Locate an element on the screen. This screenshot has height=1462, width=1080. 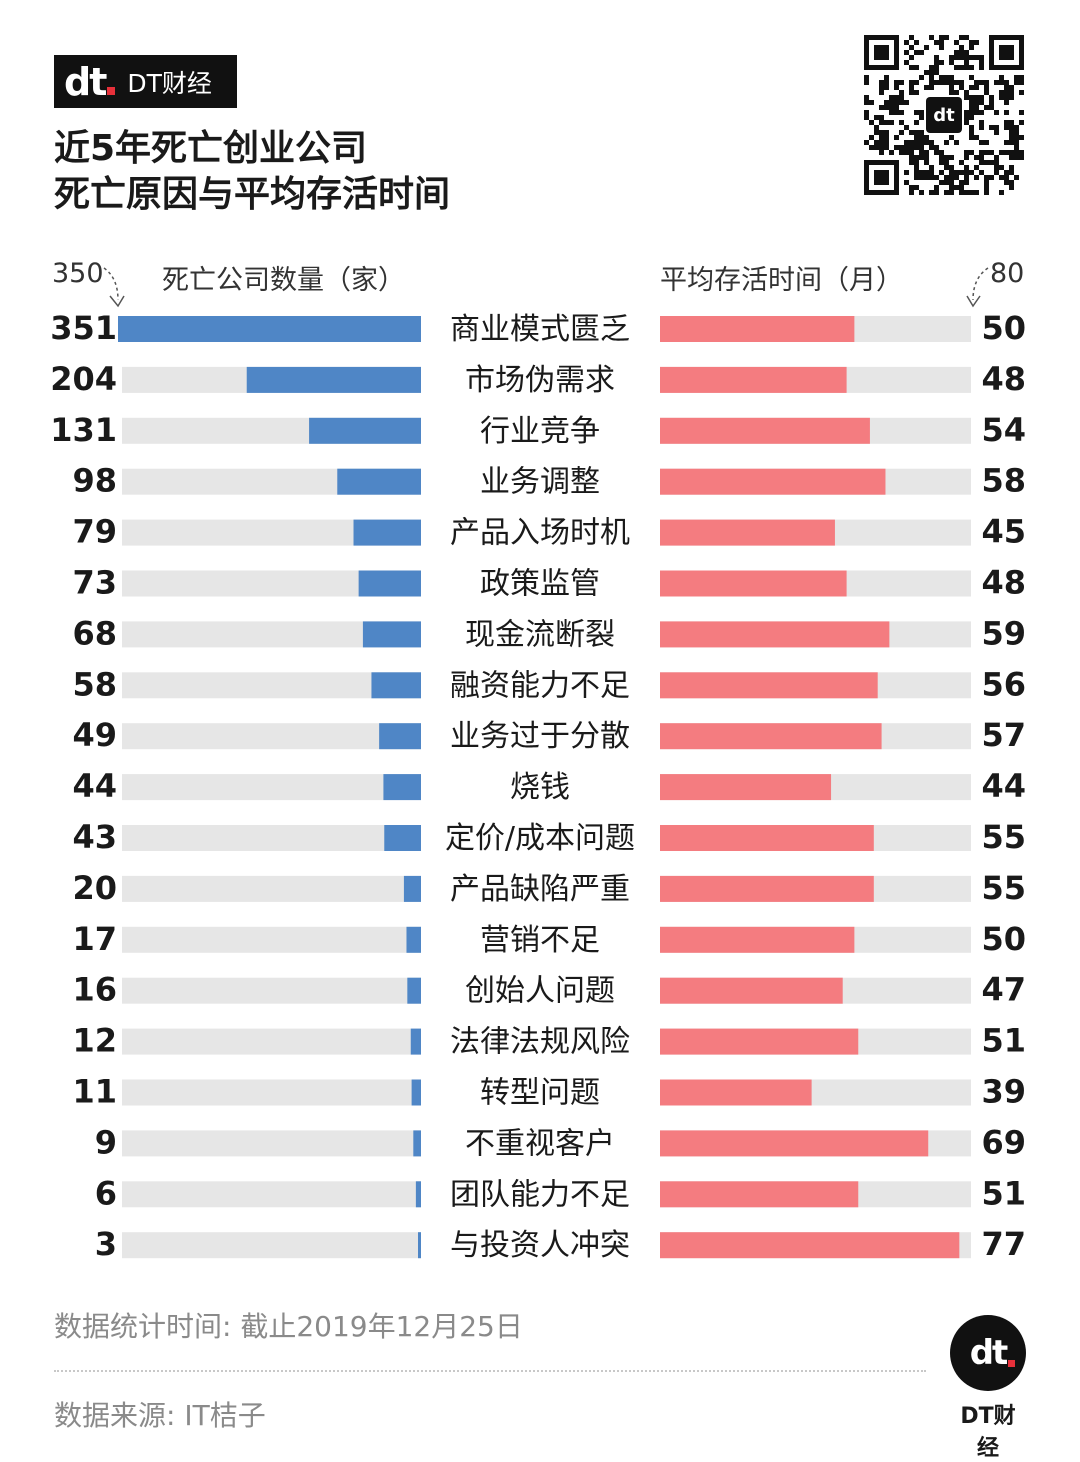
right-value-label: 58 is located at coordinates (1003, 481).